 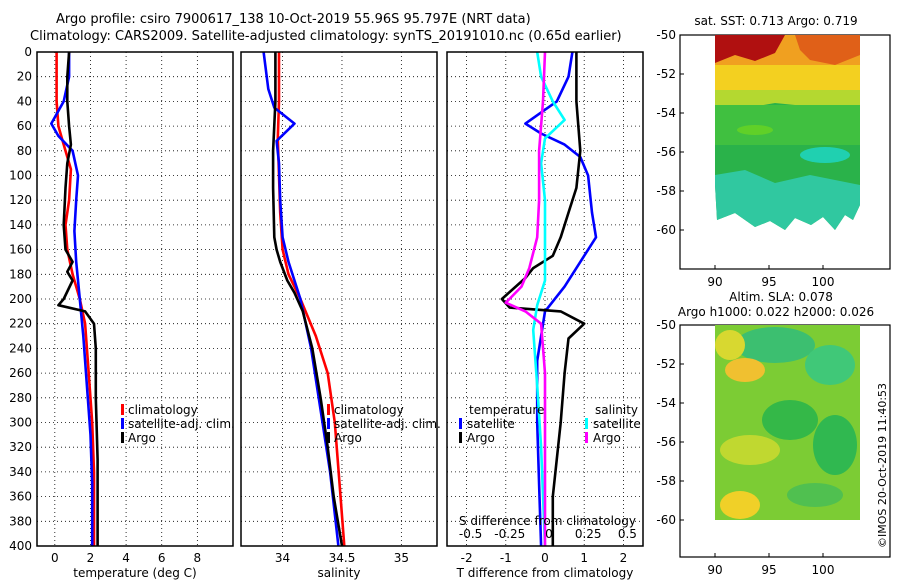 I want to click on legend-swatch-t-argo, so click(x=460, y=437).